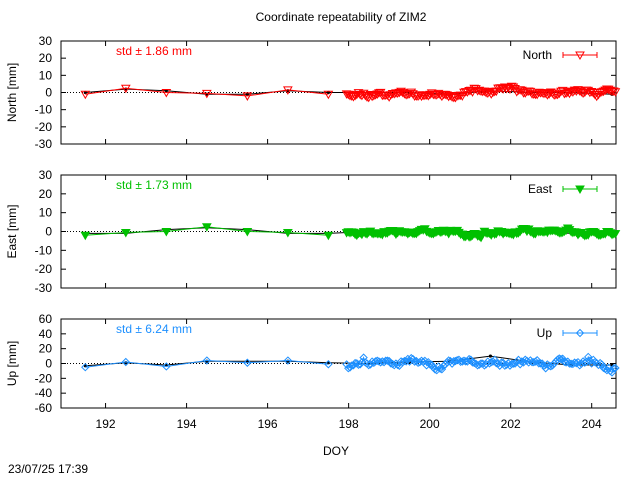 The image size is (640, 480). I want to click on y-tick-label-up: 60, so click(46, 319).